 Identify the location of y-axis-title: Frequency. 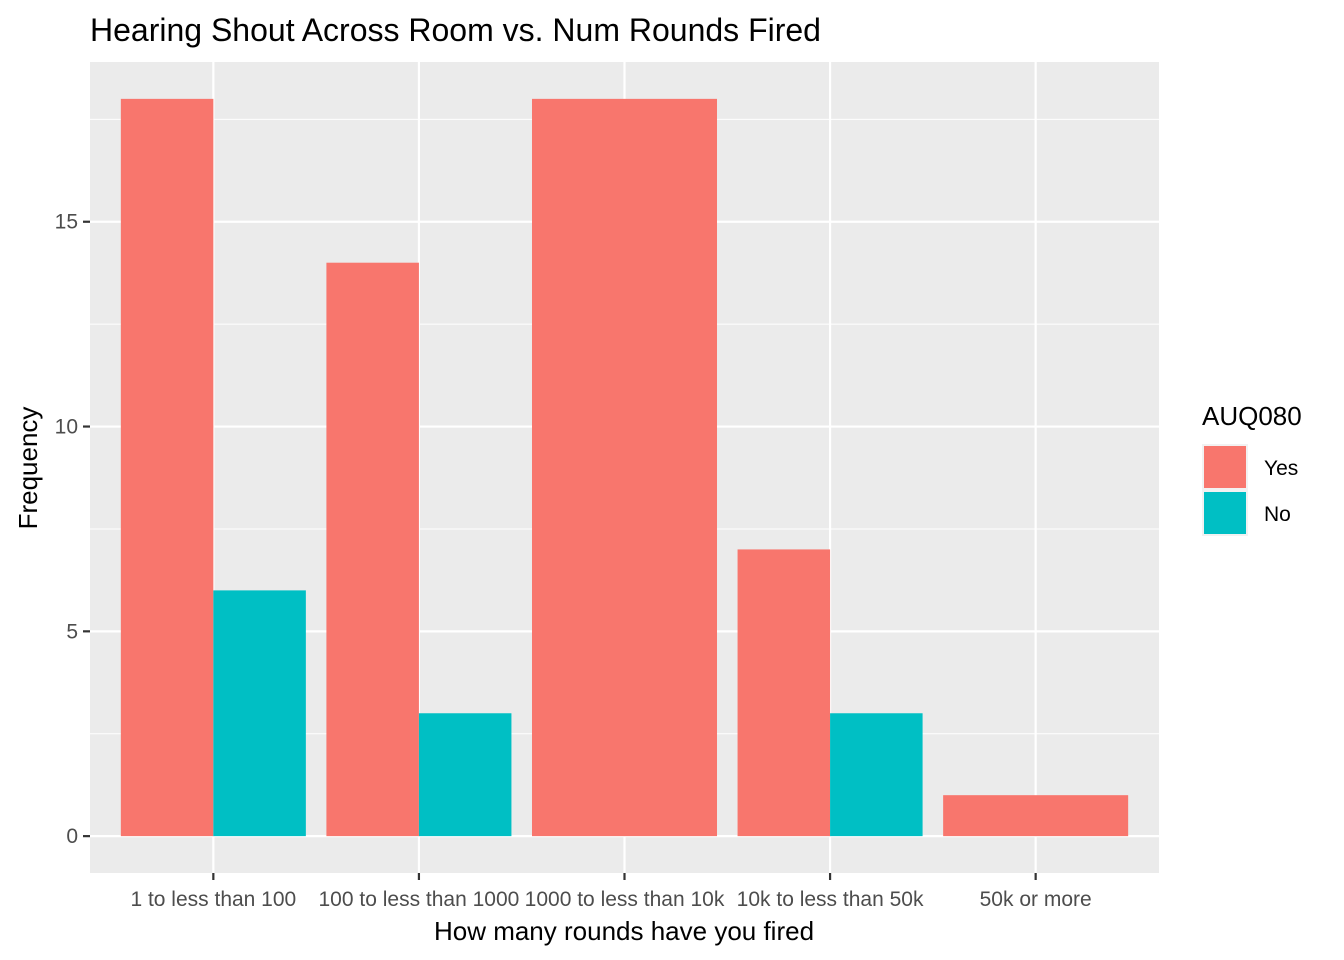
(28, 468).